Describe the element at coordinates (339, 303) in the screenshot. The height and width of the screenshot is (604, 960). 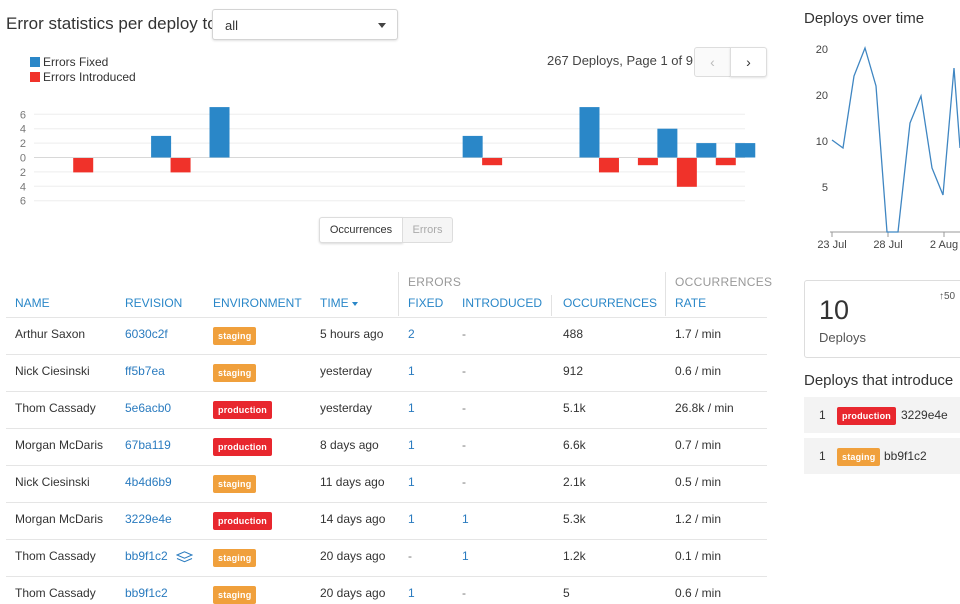
I see `column-header-time: TIME` at that location.